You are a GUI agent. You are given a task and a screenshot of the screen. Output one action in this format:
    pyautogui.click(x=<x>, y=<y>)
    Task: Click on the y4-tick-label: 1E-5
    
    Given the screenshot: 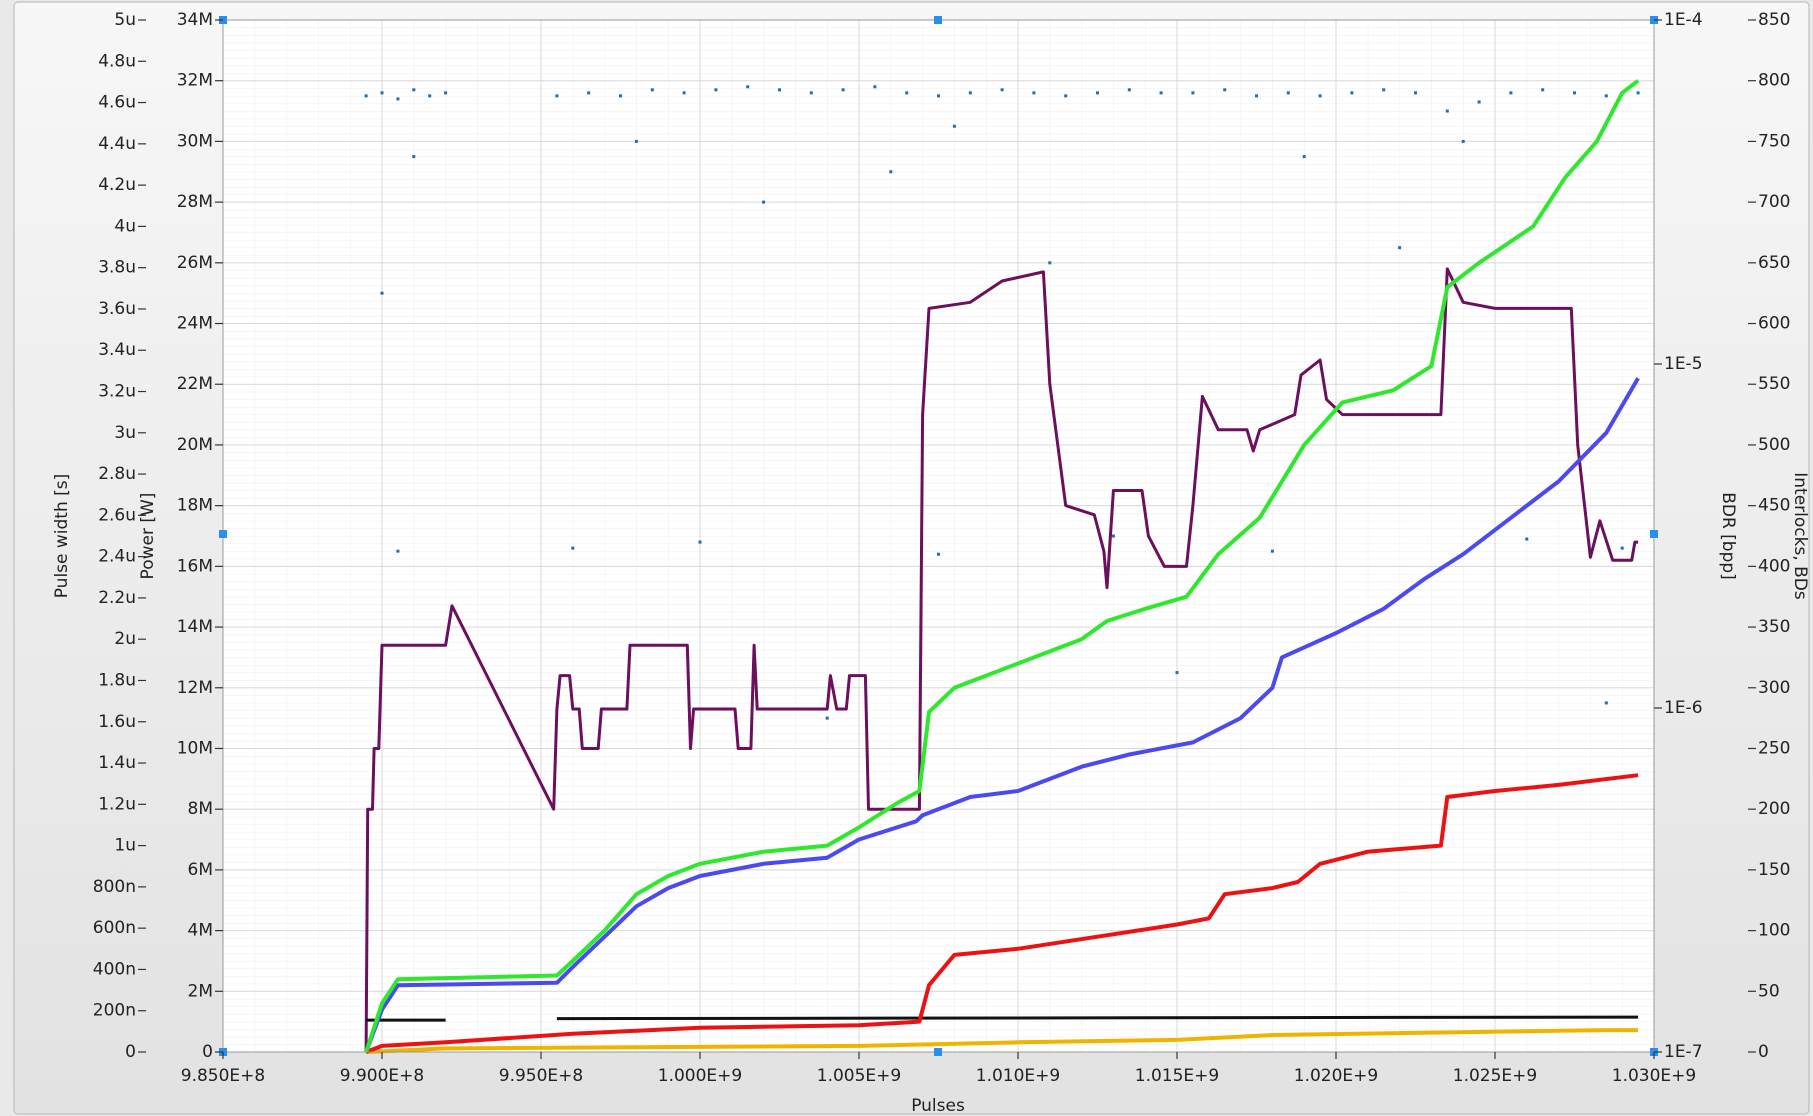 What is the action you would take?
    pyautogui.click(x=1683, y=364)
    